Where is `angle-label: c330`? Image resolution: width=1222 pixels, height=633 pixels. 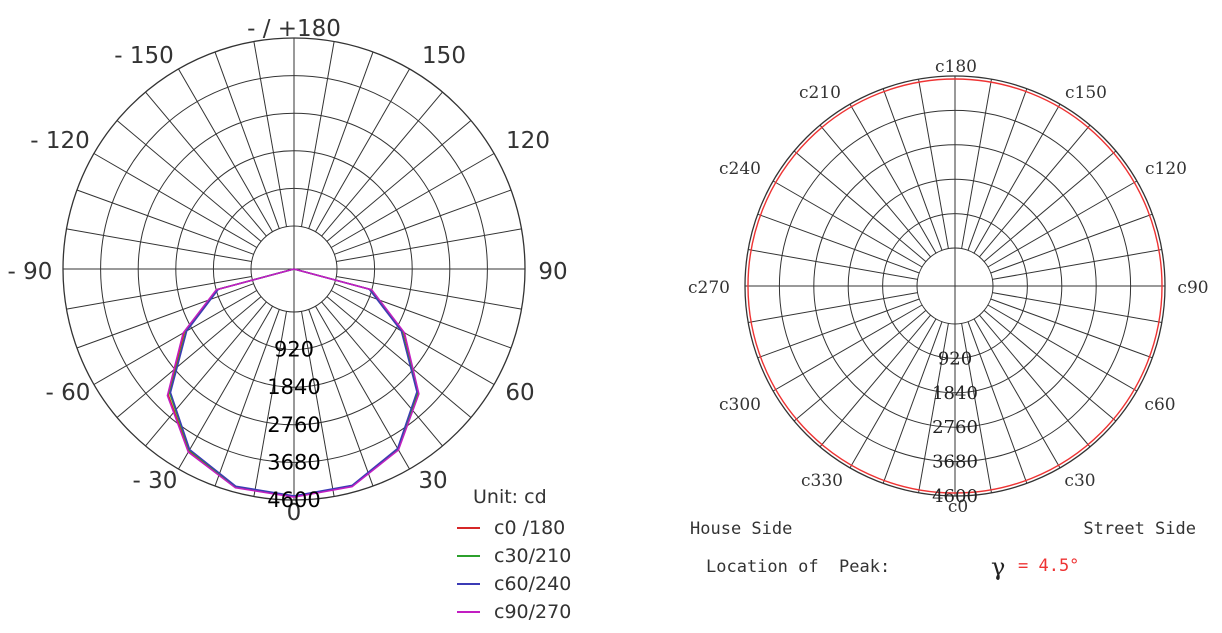 angle-label: c330 is located at coordinates (822, 481).